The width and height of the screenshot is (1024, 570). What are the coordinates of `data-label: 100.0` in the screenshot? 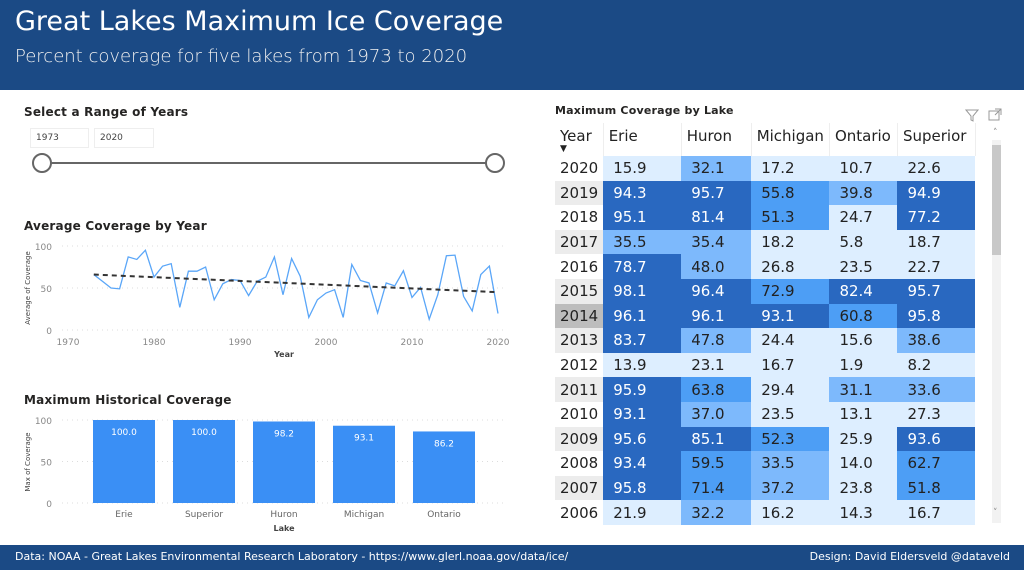 It's located at (204, 433).